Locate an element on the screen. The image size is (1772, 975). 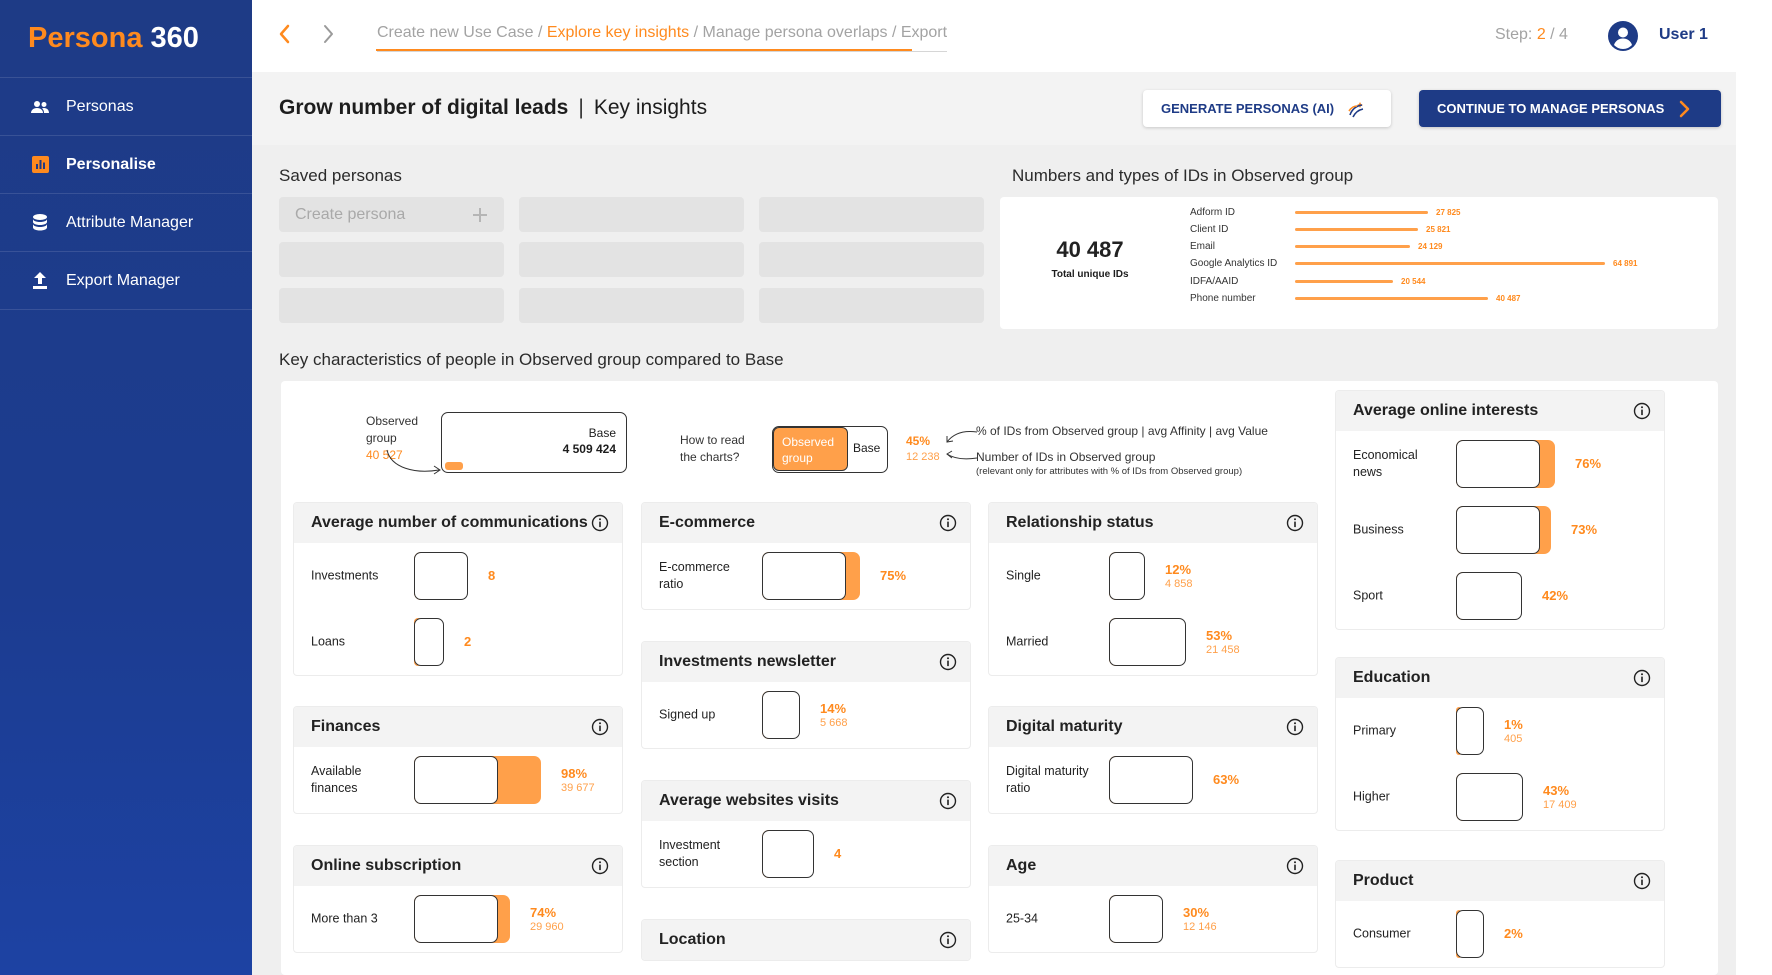
upload-icon is located at coordinates (40, 281).